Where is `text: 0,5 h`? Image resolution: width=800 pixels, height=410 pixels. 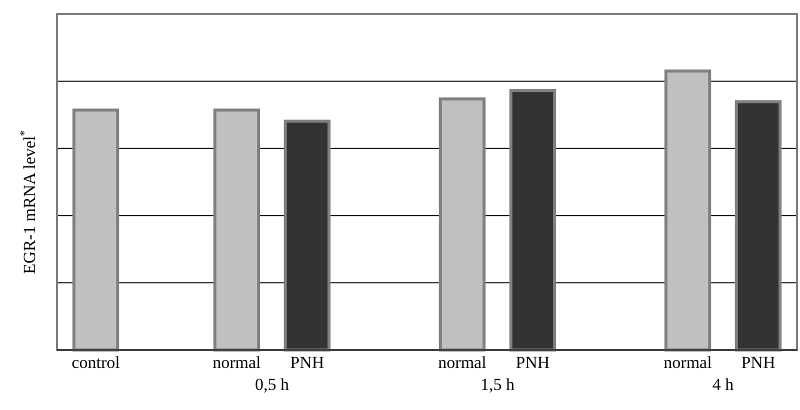
text: 0,5 h is located at coordinates (272, 384).